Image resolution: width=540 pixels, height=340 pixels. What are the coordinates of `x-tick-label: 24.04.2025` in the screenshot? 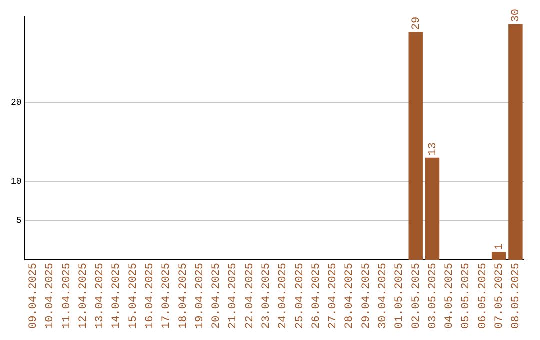 It's located at (284, 296).